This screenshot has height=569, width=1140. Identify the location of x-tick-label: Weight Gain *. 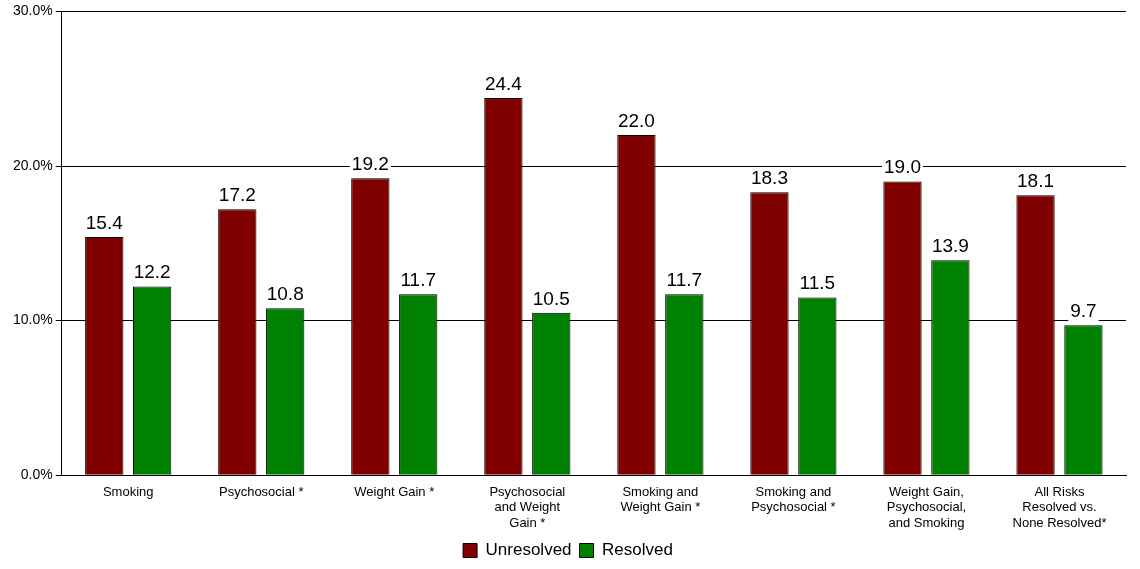
(394, 491).